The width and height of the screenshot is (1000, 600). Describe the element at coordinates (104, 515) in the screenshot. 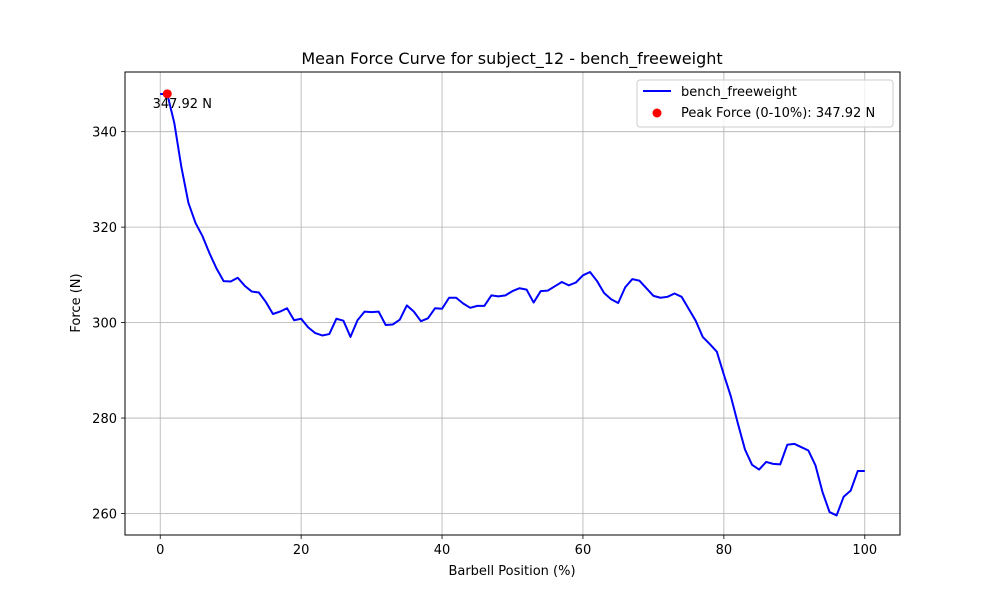

I see `y-tick-label: 260` at that location.